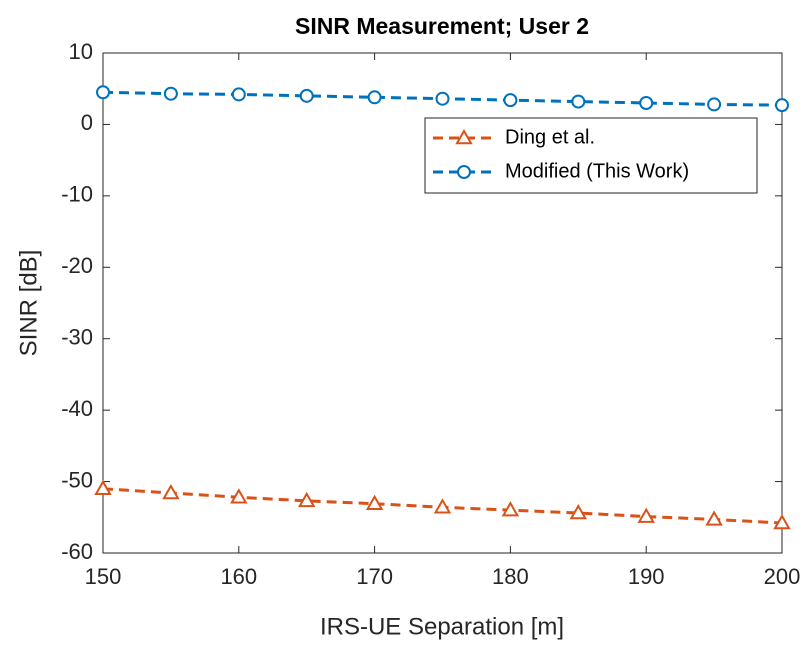  I want to click on y-tick-label: -50, so click(77, 479).